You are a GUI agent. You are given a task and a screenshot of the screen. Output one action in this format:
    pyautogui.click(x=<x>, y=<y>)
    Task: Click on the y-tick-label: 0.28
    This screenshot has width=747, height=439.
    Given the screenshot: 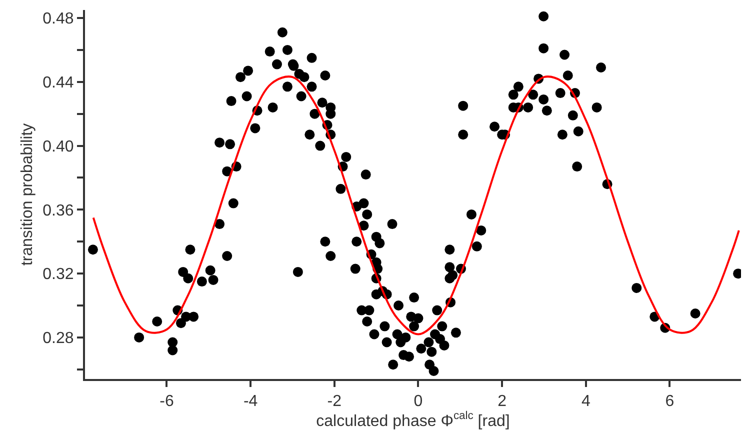 What is the action you would take?
    pyautogui.click(x=58, y=339)
    